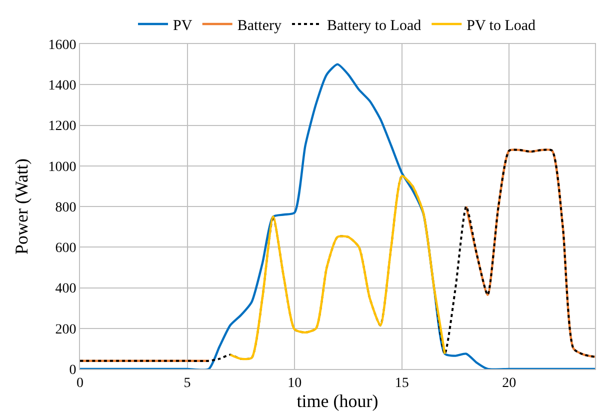 This screenshot has width=603, height=419. What do you see at coordinates (65, 208) in the screenshot?
I see `y-tick-label: 800` at bounding box center [65, 208].